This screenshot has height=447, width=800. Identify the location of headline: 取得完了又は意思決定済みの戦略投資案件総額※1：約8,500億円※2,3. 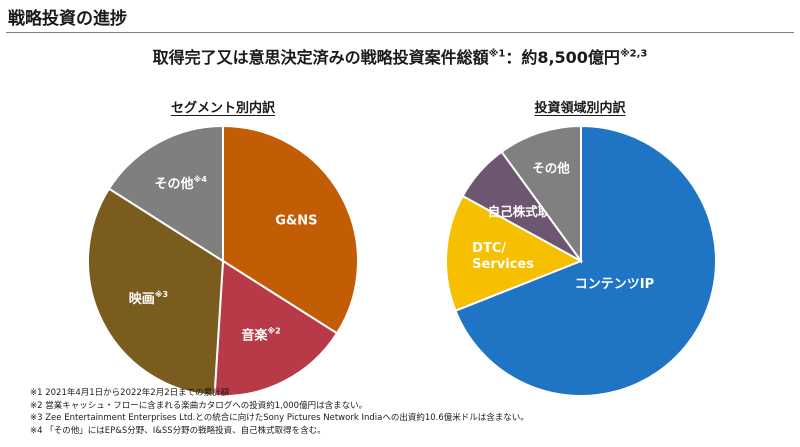
(400, 56).